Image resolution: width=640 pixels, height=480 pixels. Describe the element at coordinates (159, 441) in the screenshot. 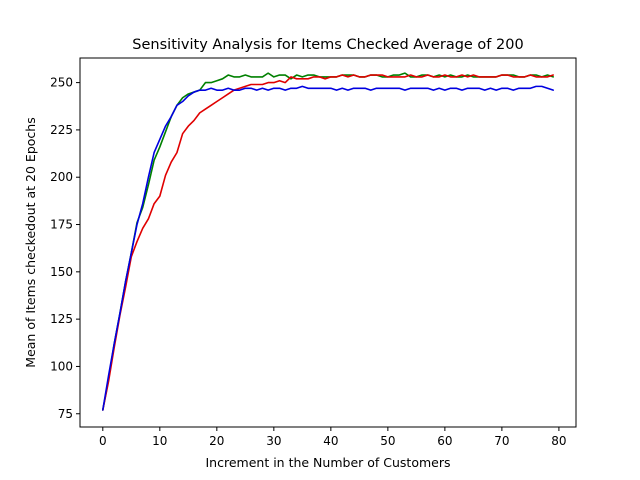

I see `x-tick-label: 10` at that location.